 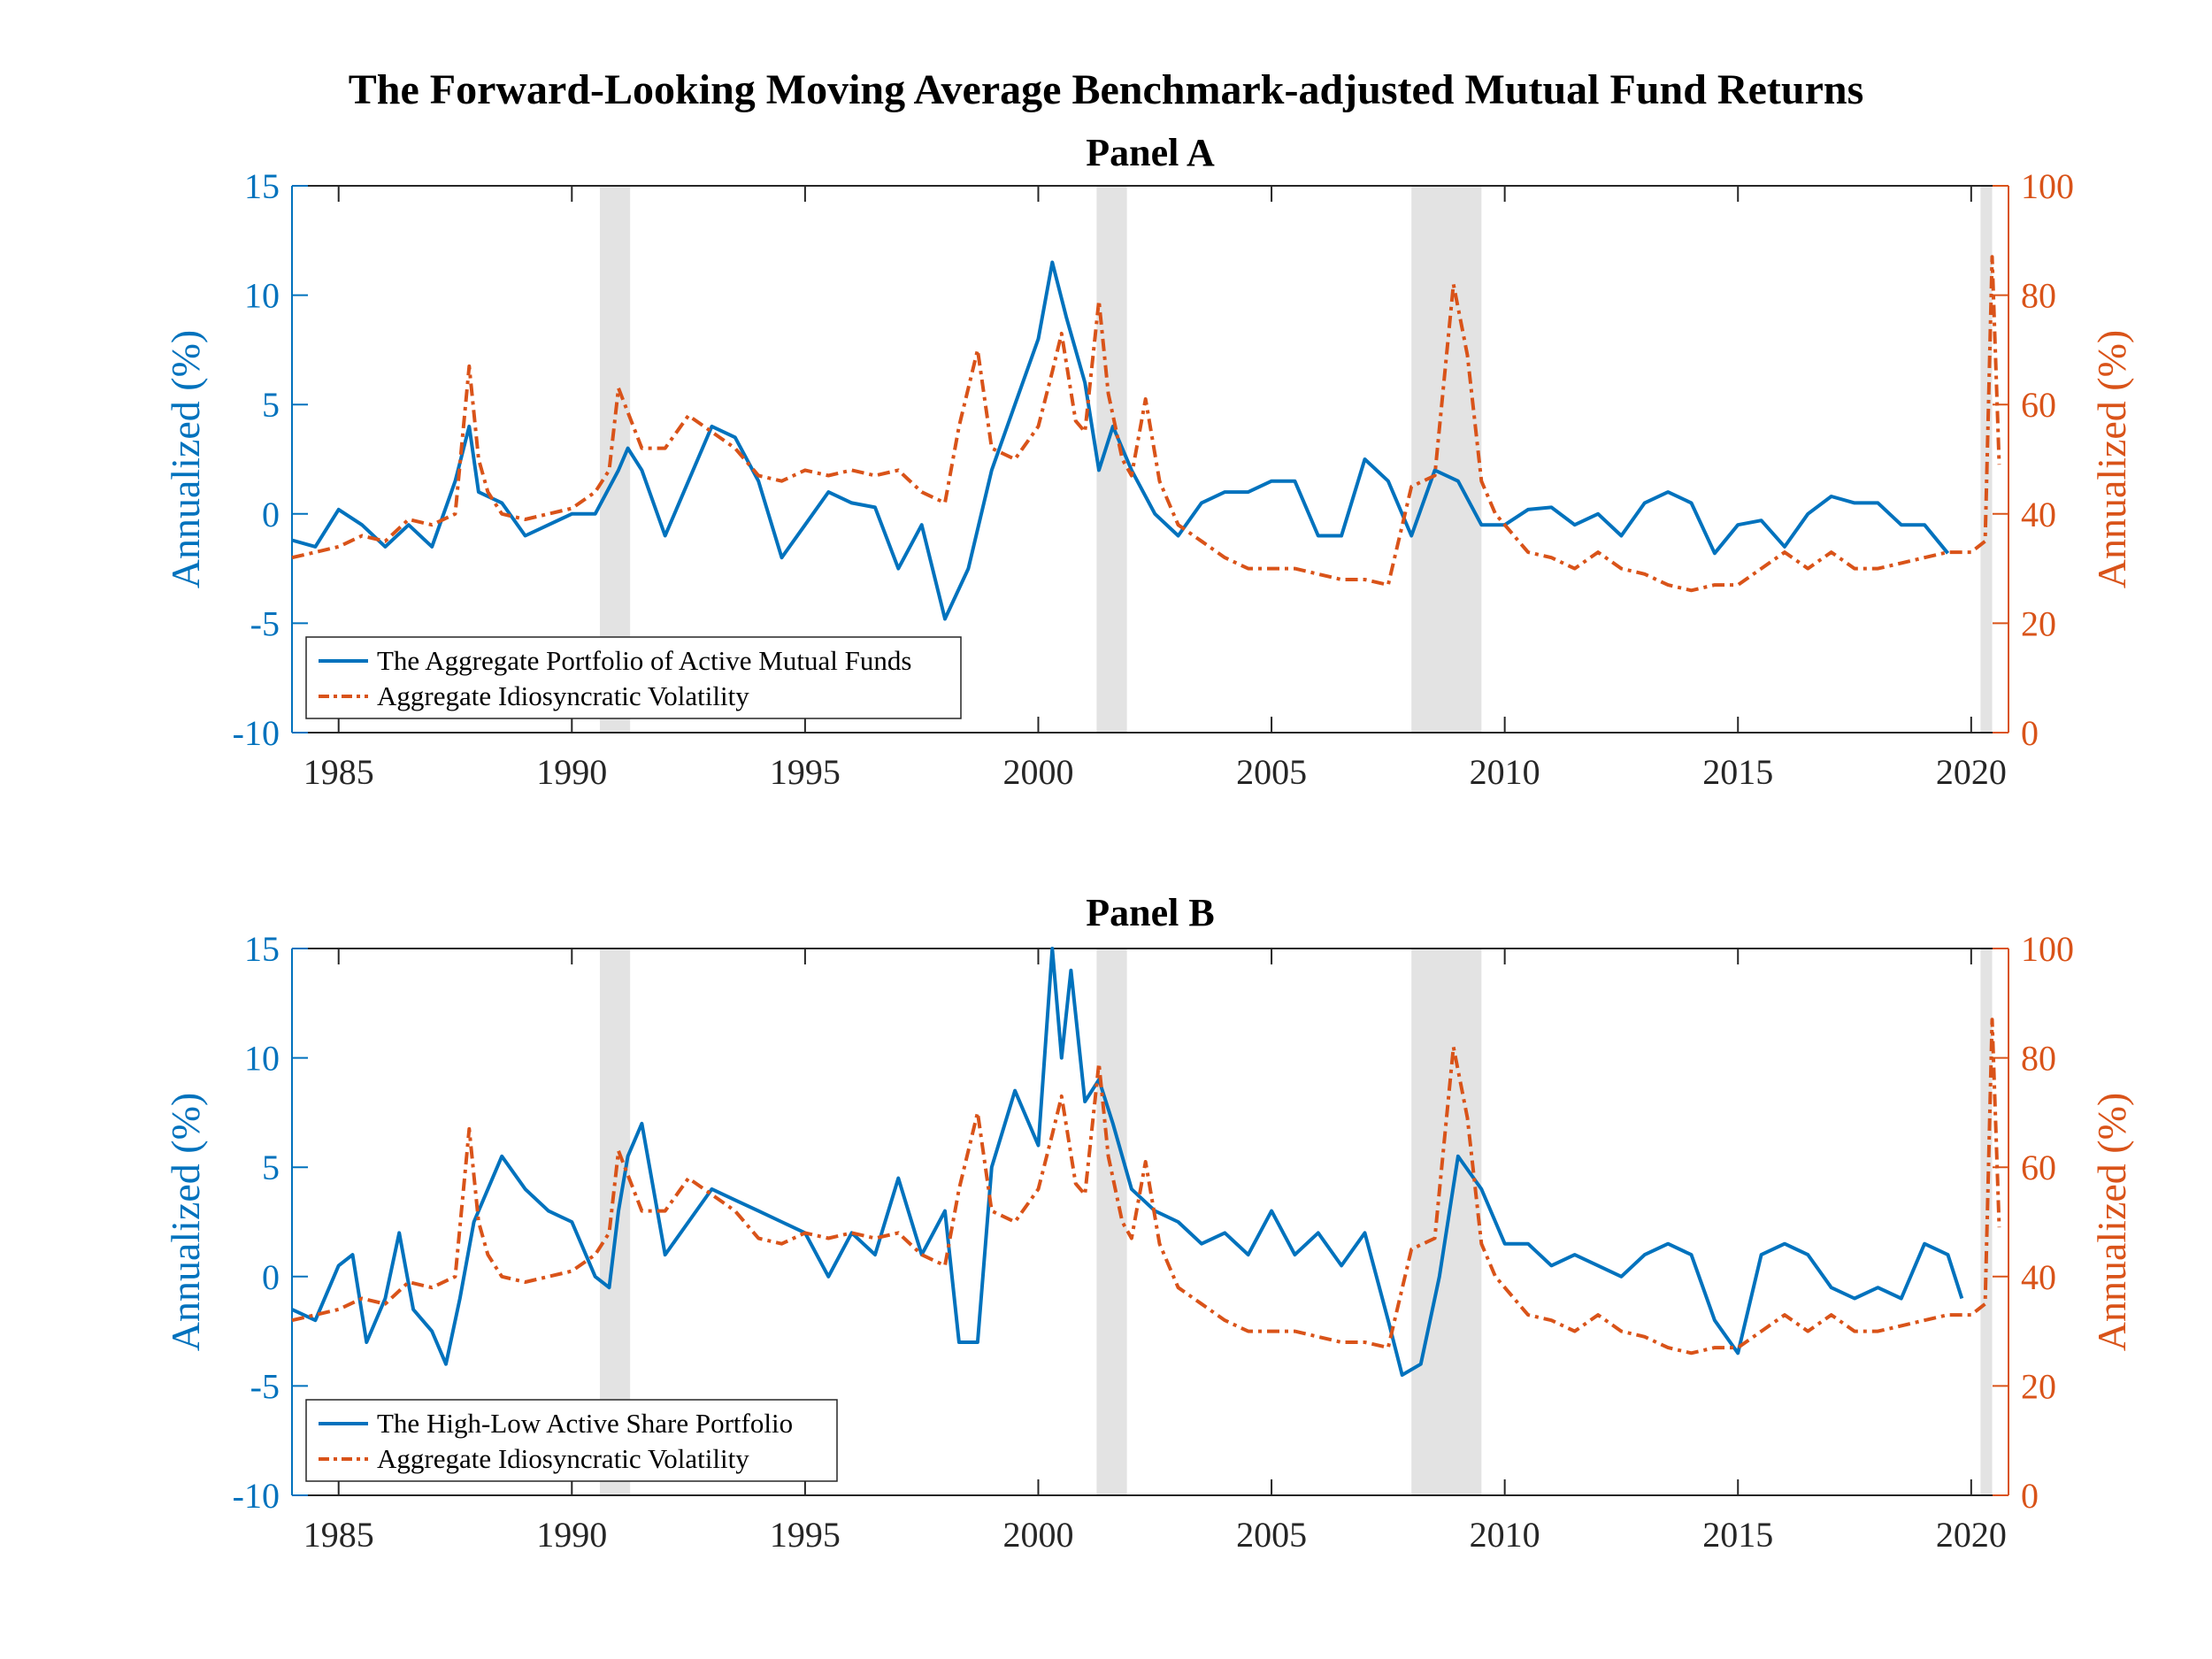 What do you see at coordinates (271, 405) in the screenshot?
I see `panel-a-ytick-left-label: 5` at bounding box center [271, 405].